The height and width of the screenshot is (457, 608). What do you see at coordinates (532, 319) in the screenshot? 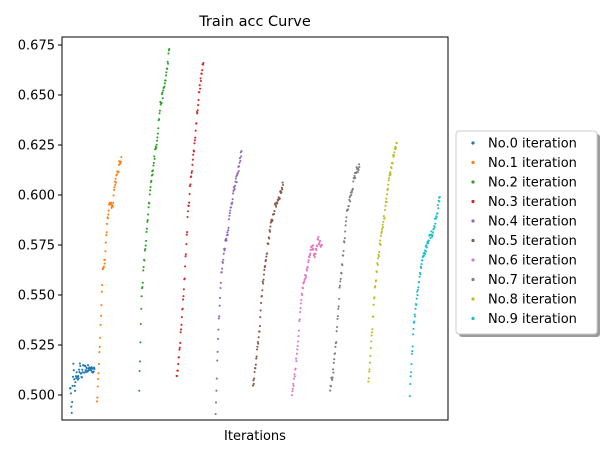
I see `legend-label: No.9 iteration` at bounding box center [532, 319].